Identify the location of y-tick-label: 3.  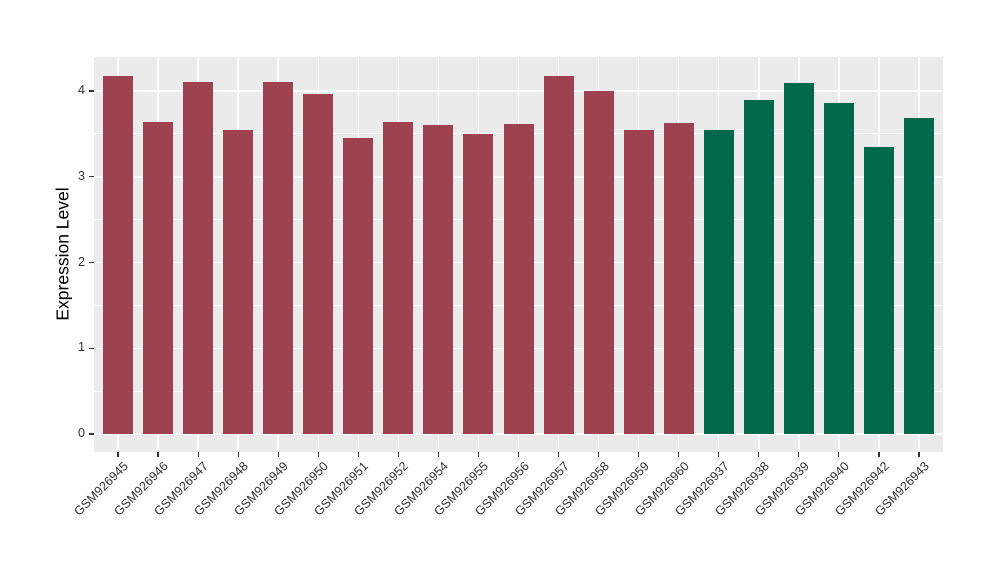
(81, 175).